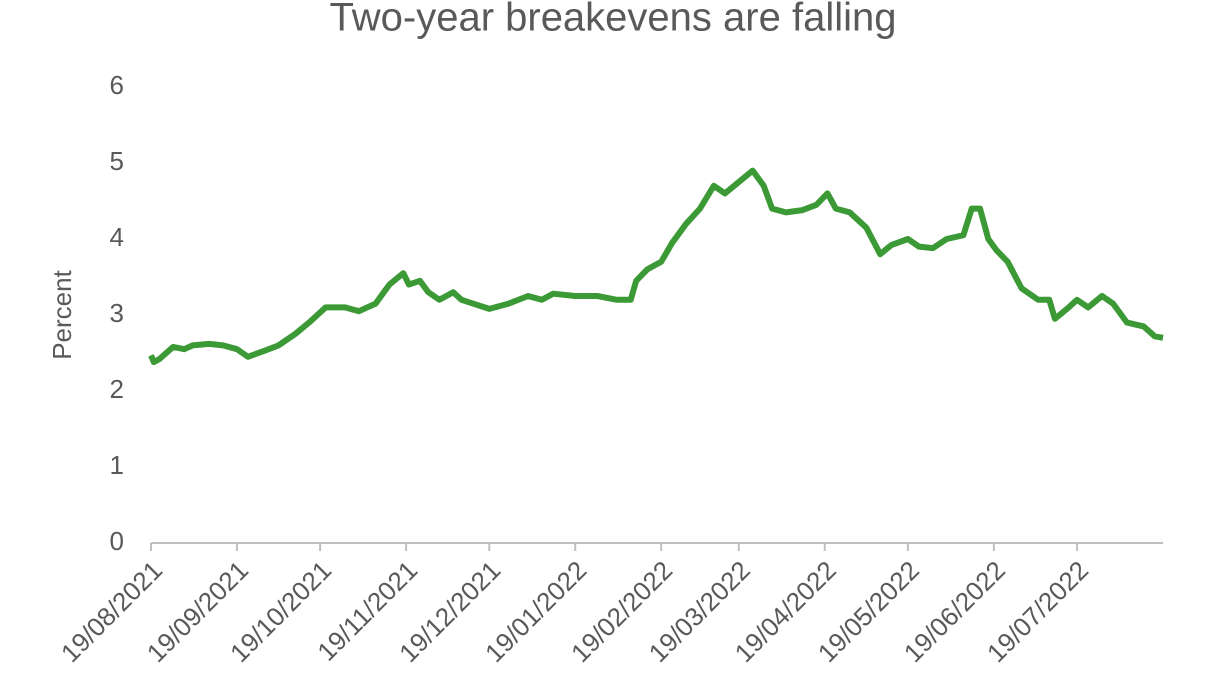 The width and height of the screenshot is (1226, 690). What do you see at coordinates (117, 541) in the screenshot?
I see `y-tick-label: 0` at bounding box center [117, 541].